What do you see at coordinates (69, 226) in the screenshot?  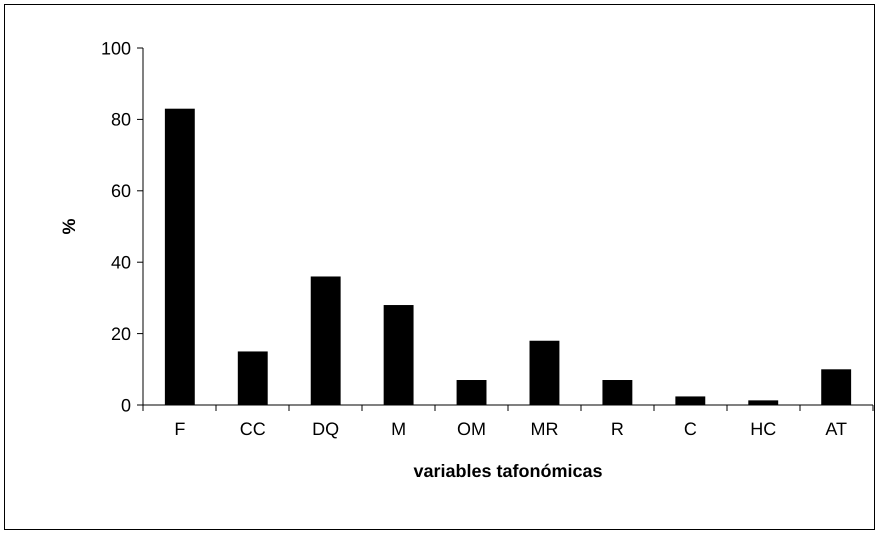 I see `y-axis-title: %` at bounding box center [69, 226].